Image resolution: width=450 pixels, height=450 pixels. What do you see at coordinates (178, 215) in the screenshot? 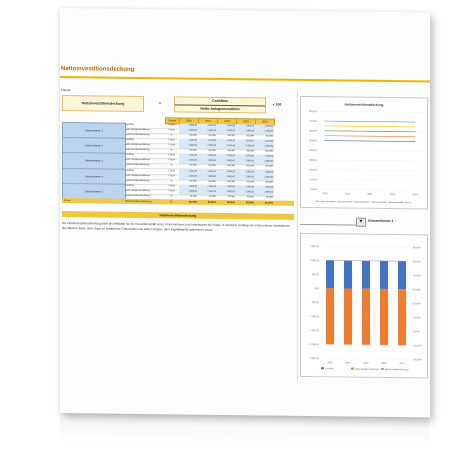
I see `section-header: Nettoinvestitionsdeckung` at bounding box center [178, 215].